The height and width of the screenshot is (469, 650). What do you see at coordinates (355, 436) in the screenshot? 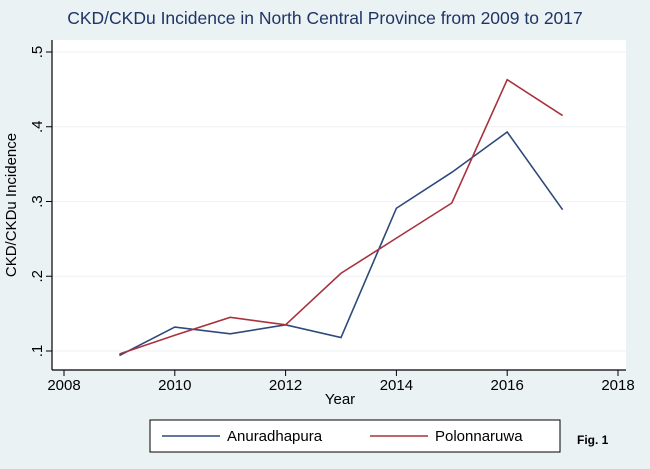
I see `legend: Anuradhapura Polonnaruwa` at bounding box center [355, 436].